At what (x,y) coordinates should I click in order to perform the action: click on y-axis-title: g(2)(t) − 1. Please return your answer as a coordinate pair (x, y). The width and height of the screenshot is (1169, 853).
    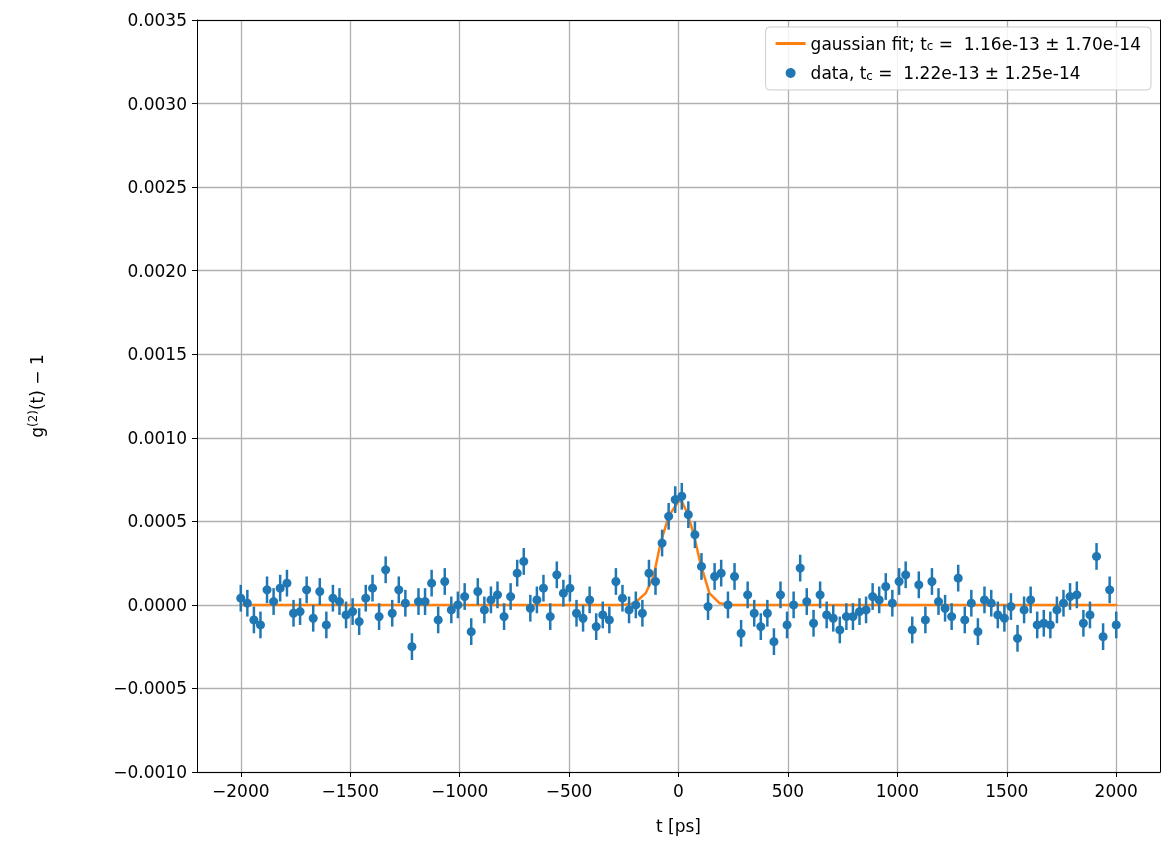
    Looking at the image, I should click on (36, 396).